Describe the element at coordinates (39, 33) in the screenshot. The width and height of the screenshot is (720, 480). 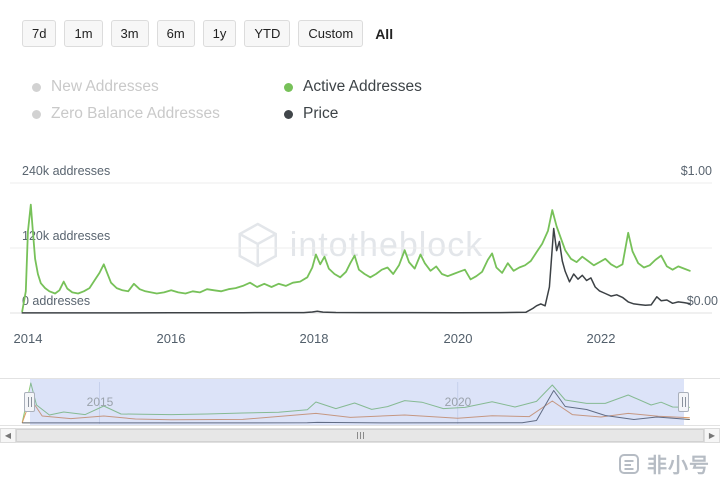
I see `timeframe-7d: 7d` at that location.